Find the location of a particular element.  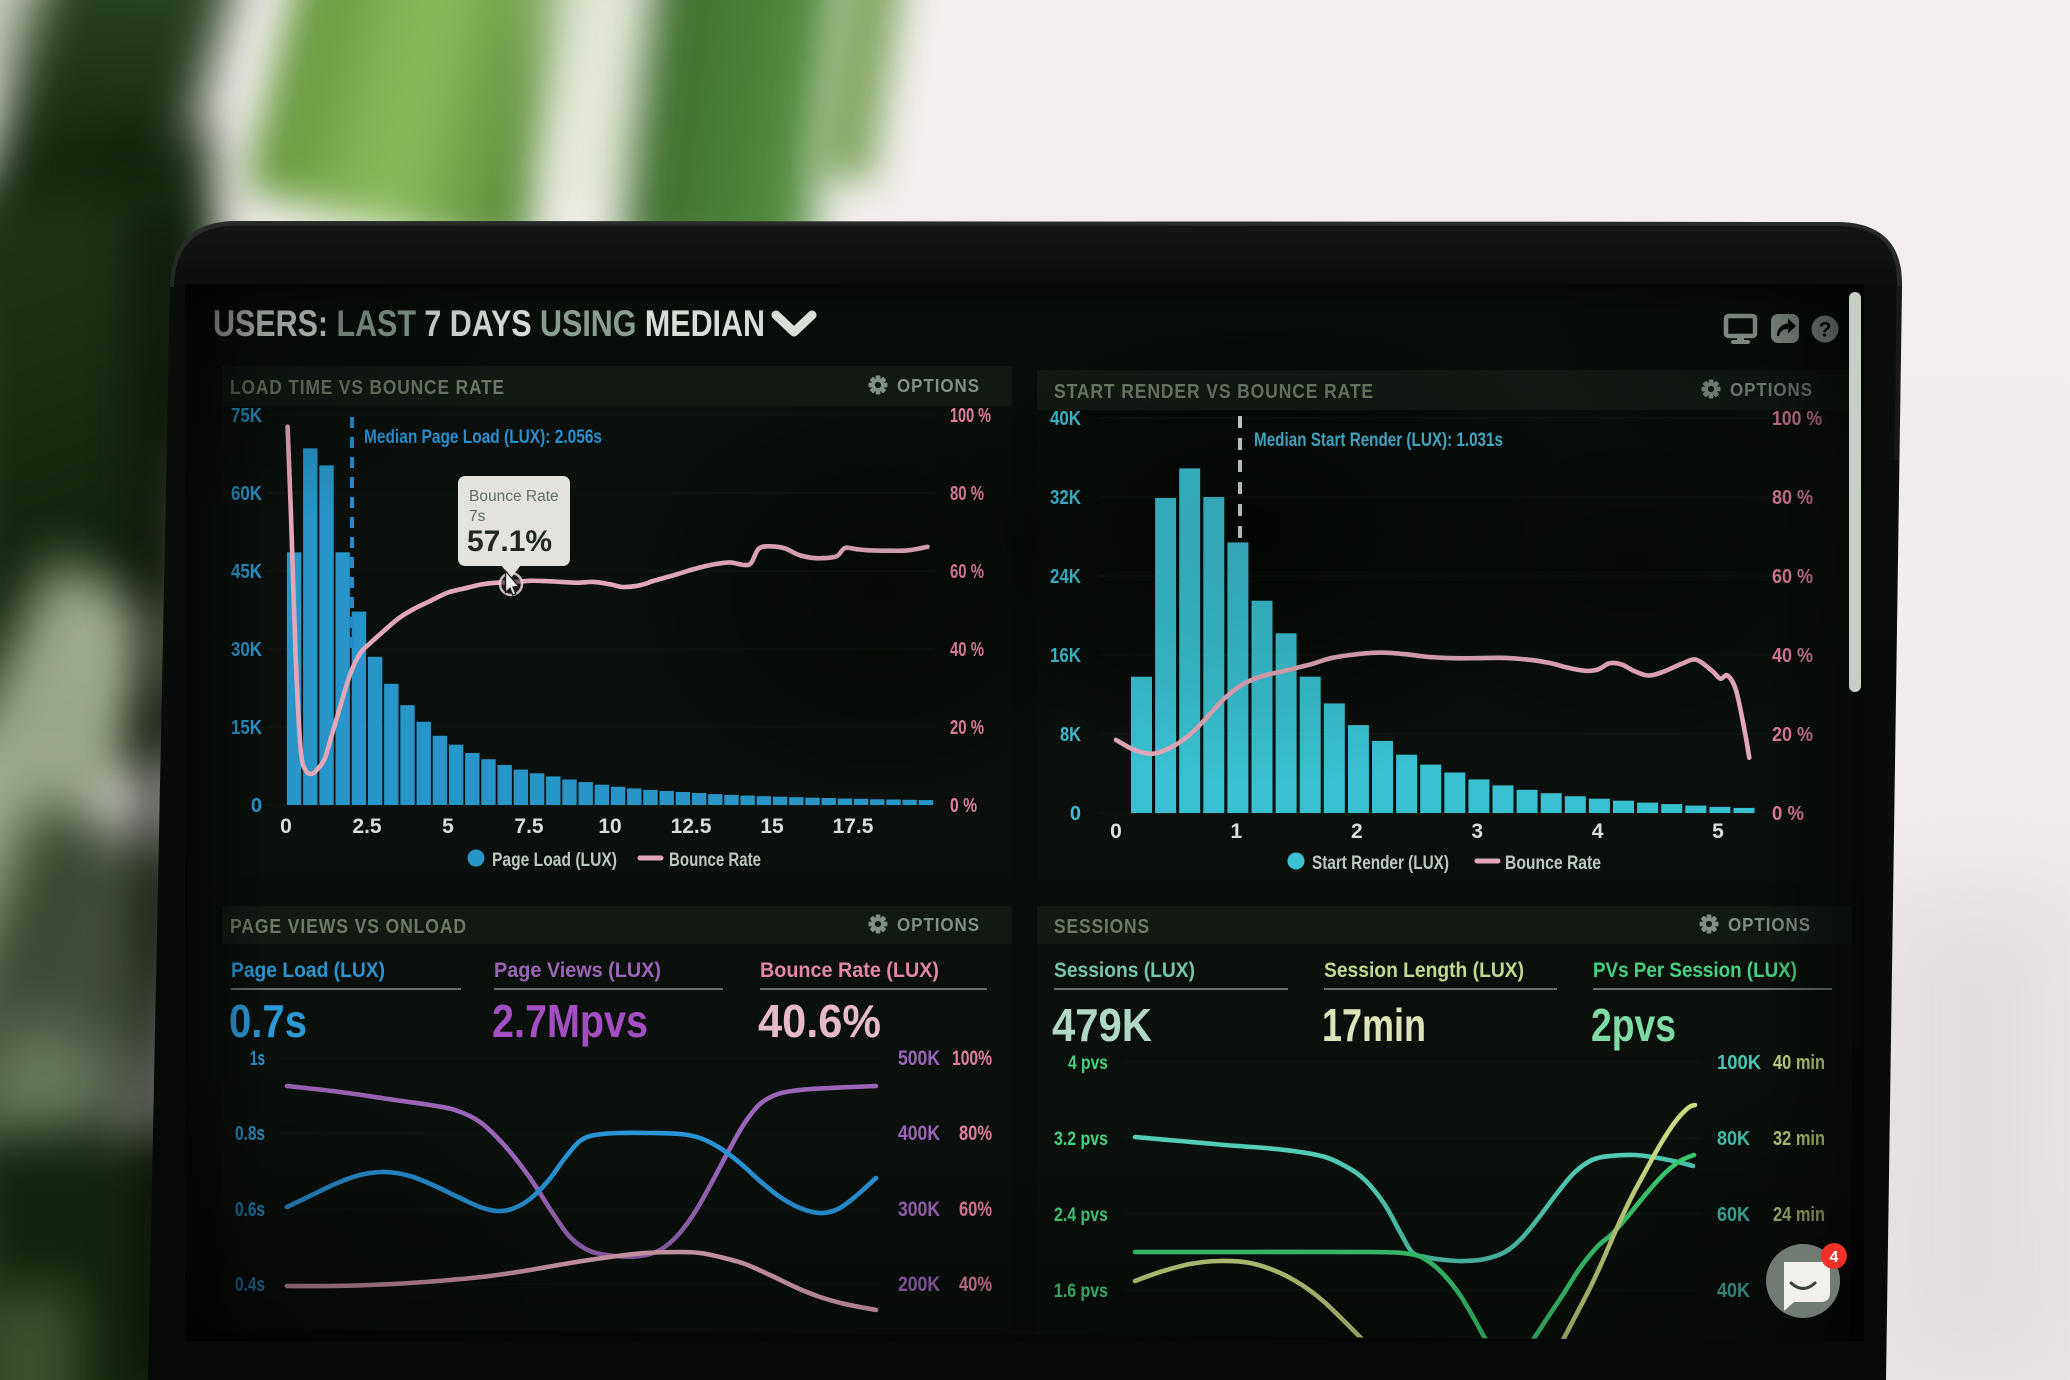

svg-text: 24K is located at coordinates (1065, 577).